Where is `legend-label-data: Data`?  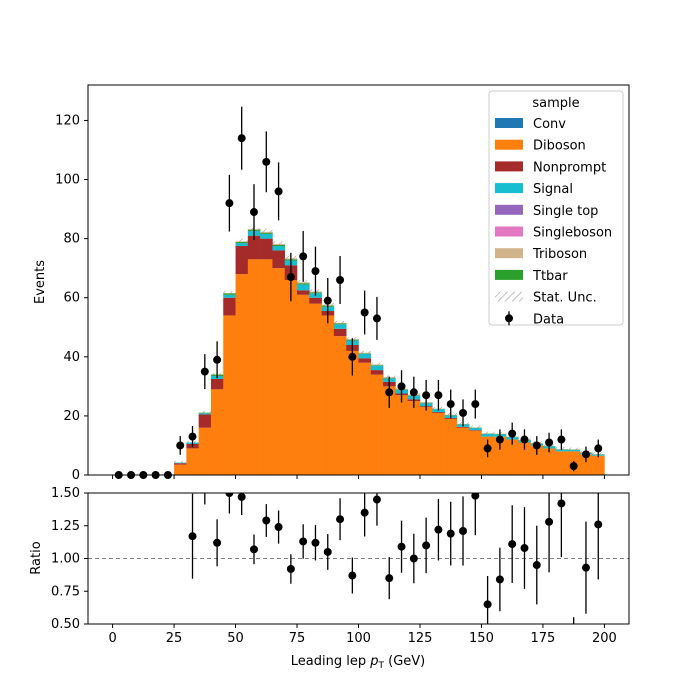 legend-label-data: Data is located at coordinates (548, 319).